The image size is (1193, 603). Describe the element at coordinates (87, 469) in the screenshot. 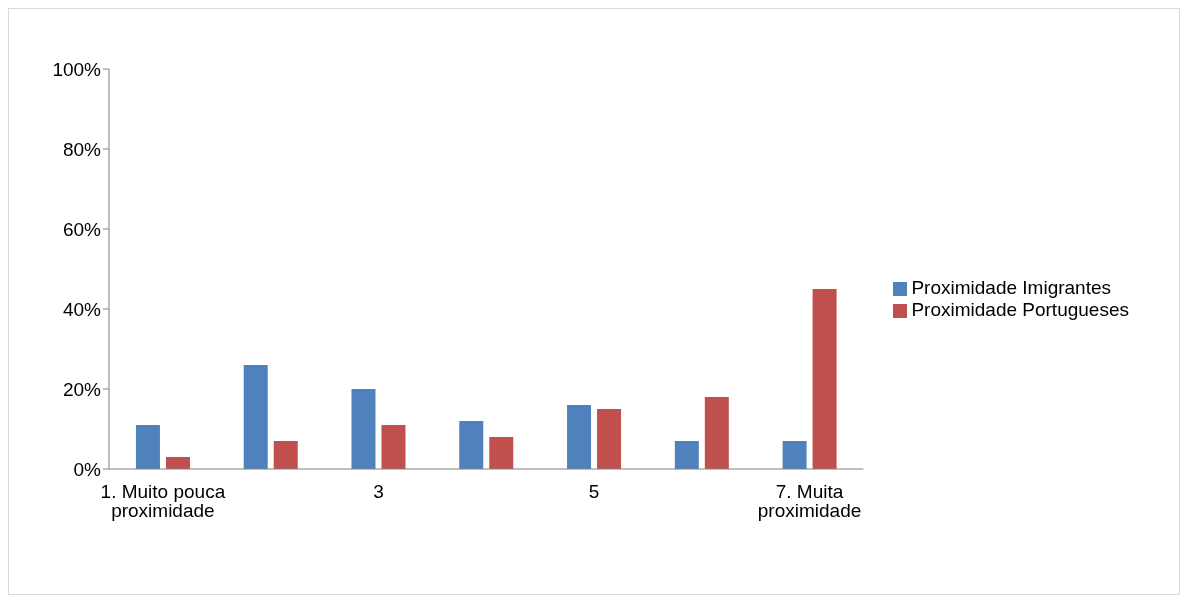

I see `y-tick-label: 0%` at that location.